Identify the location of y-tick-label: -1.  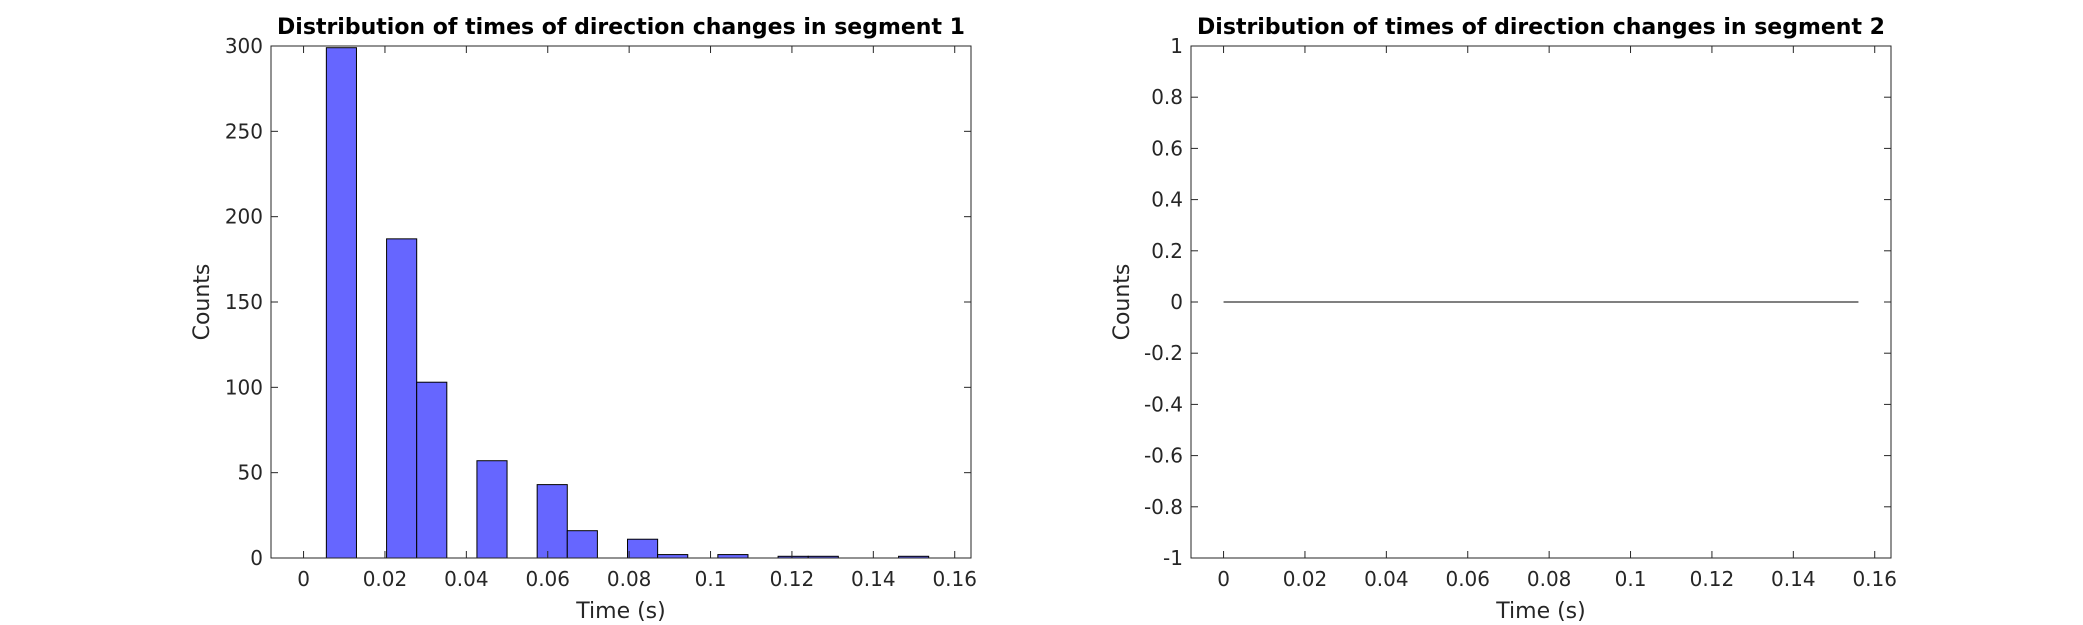
(1173, 558).